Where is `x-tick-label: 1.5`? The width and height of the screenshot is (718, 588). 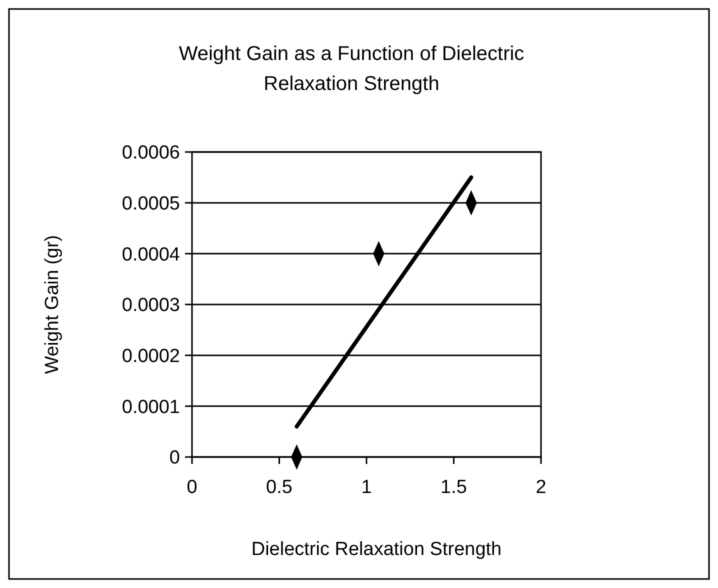 x-tick-label: 1.5 is located at coordinates (453, 487).